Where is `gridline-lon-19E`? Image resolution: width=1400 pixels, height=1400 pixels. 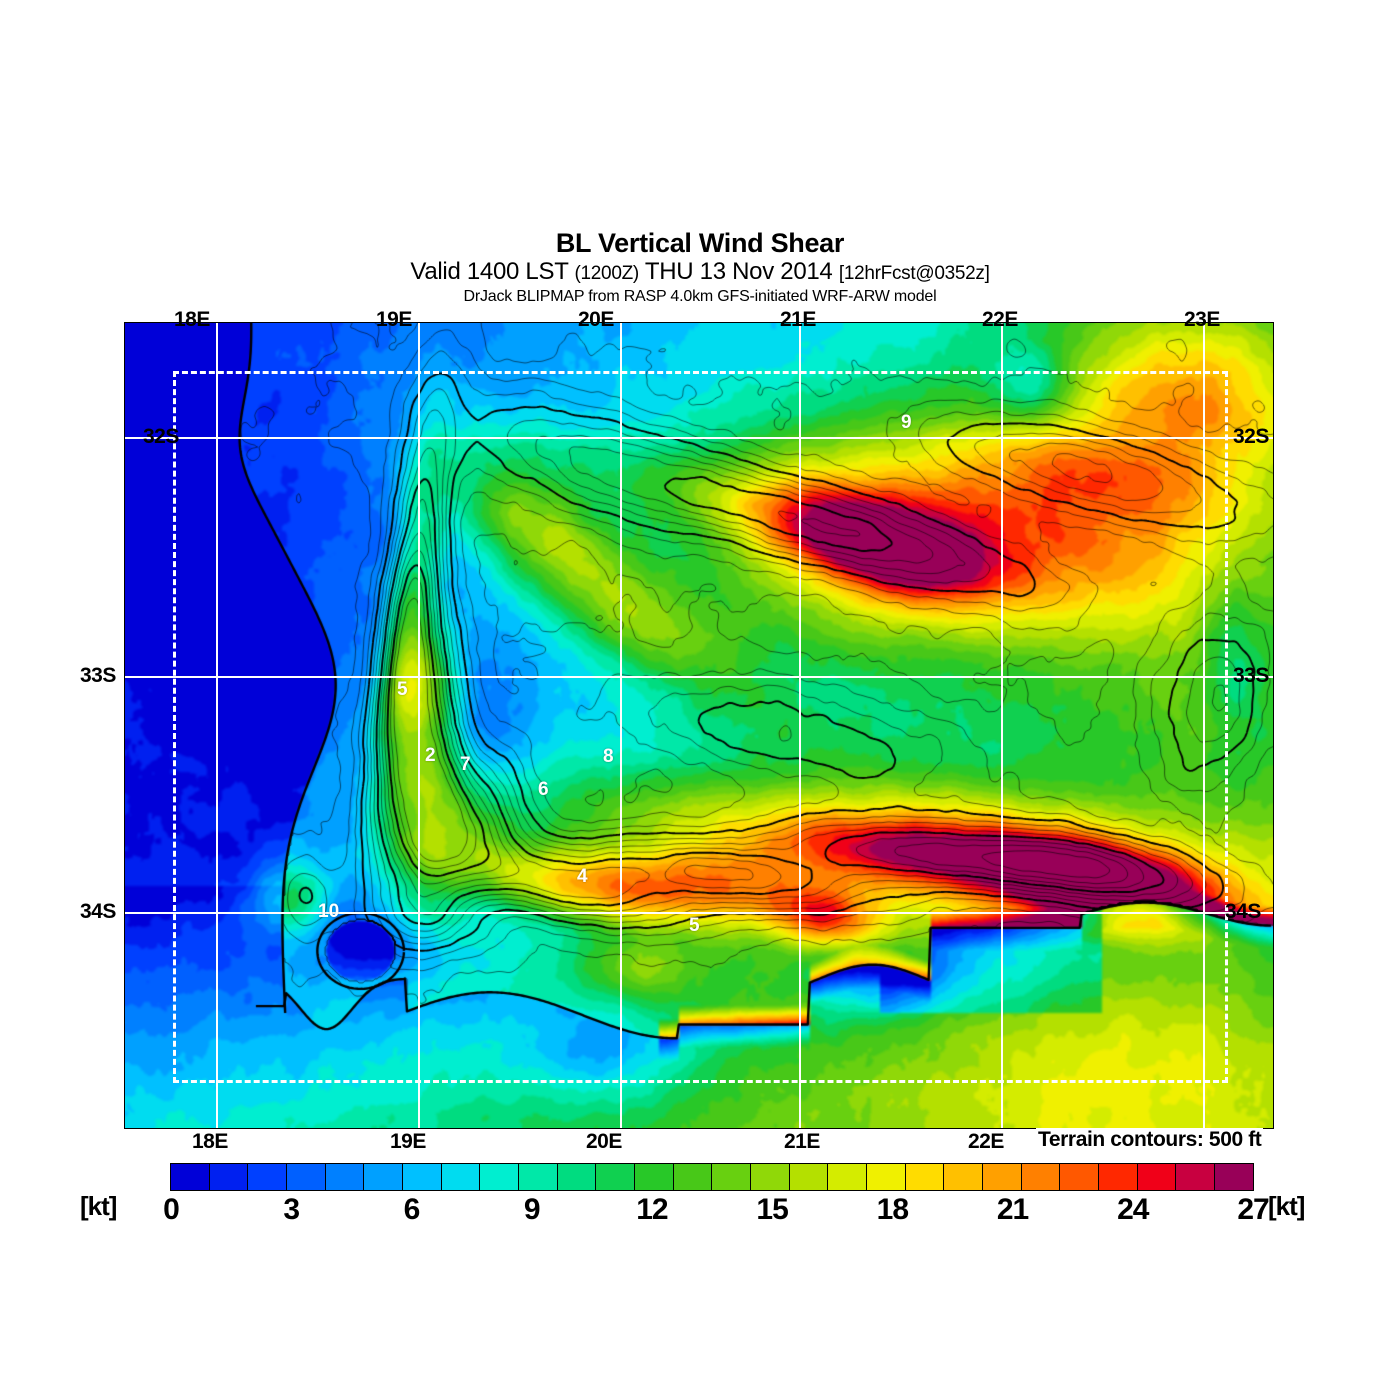 gridline-lon-19E is located at coordinates (419, 725).